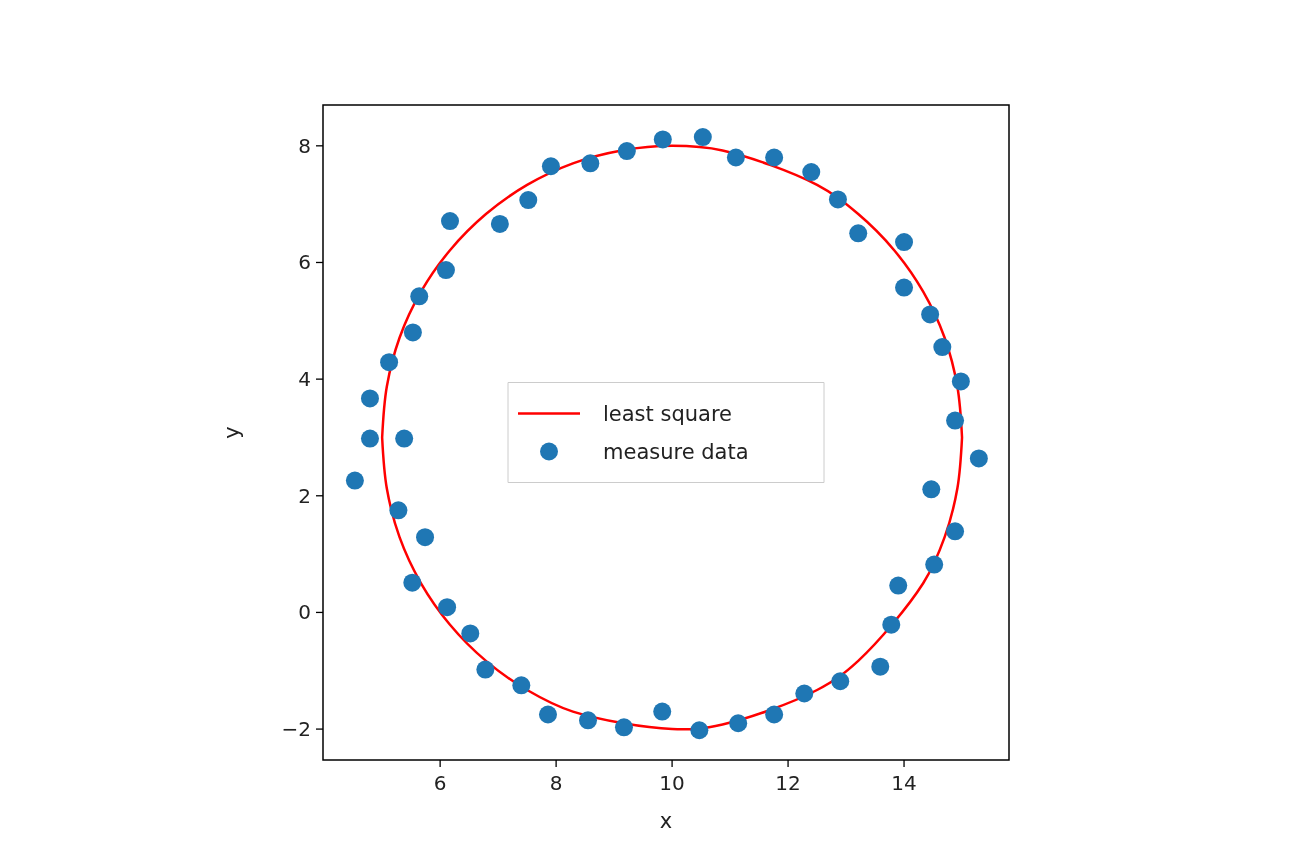 This screenshot has width=1300, height=867. Describe the element at coordinates (304, 145) in the screenshot. I see `y-tick-label: 8` at that location.